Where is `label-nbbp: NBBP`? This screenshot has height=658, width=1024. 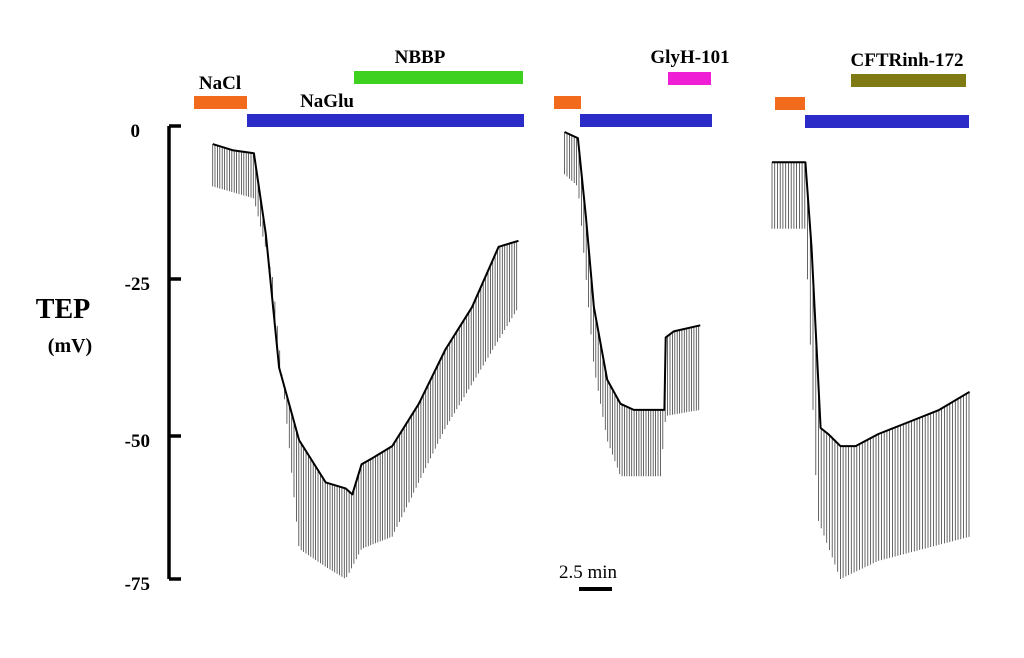
label-nbbp: NBBP is located at coordinates (420, 57).